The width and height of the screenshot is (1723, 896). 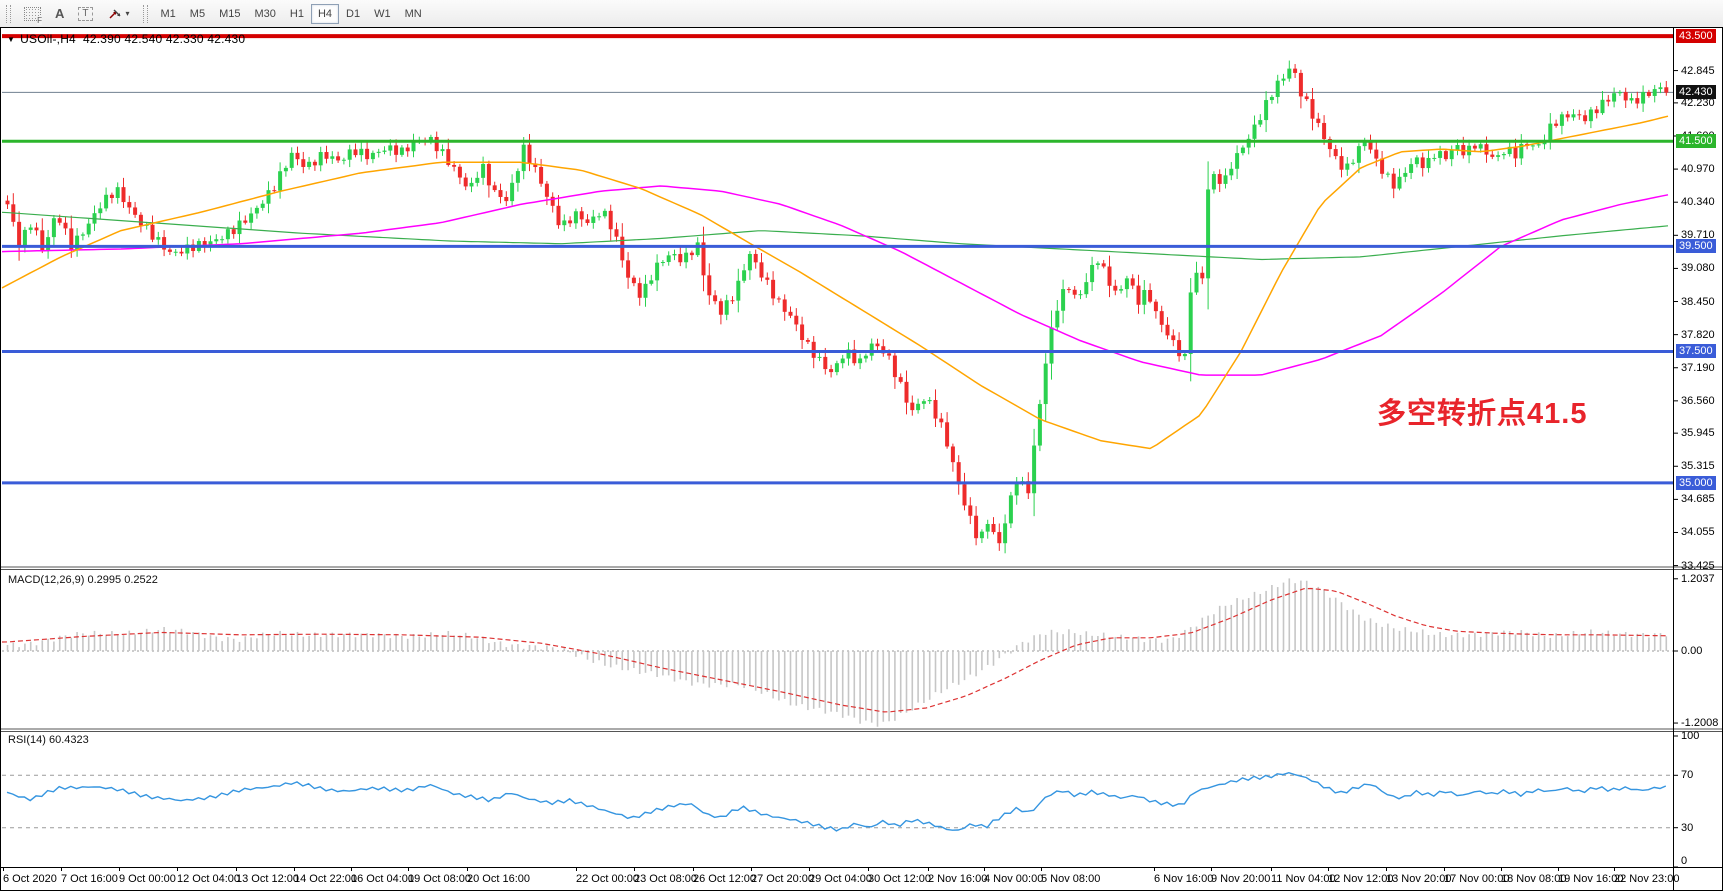 I want to click on macd-axis-label: 1.2037, so click(x=1698, y=578).